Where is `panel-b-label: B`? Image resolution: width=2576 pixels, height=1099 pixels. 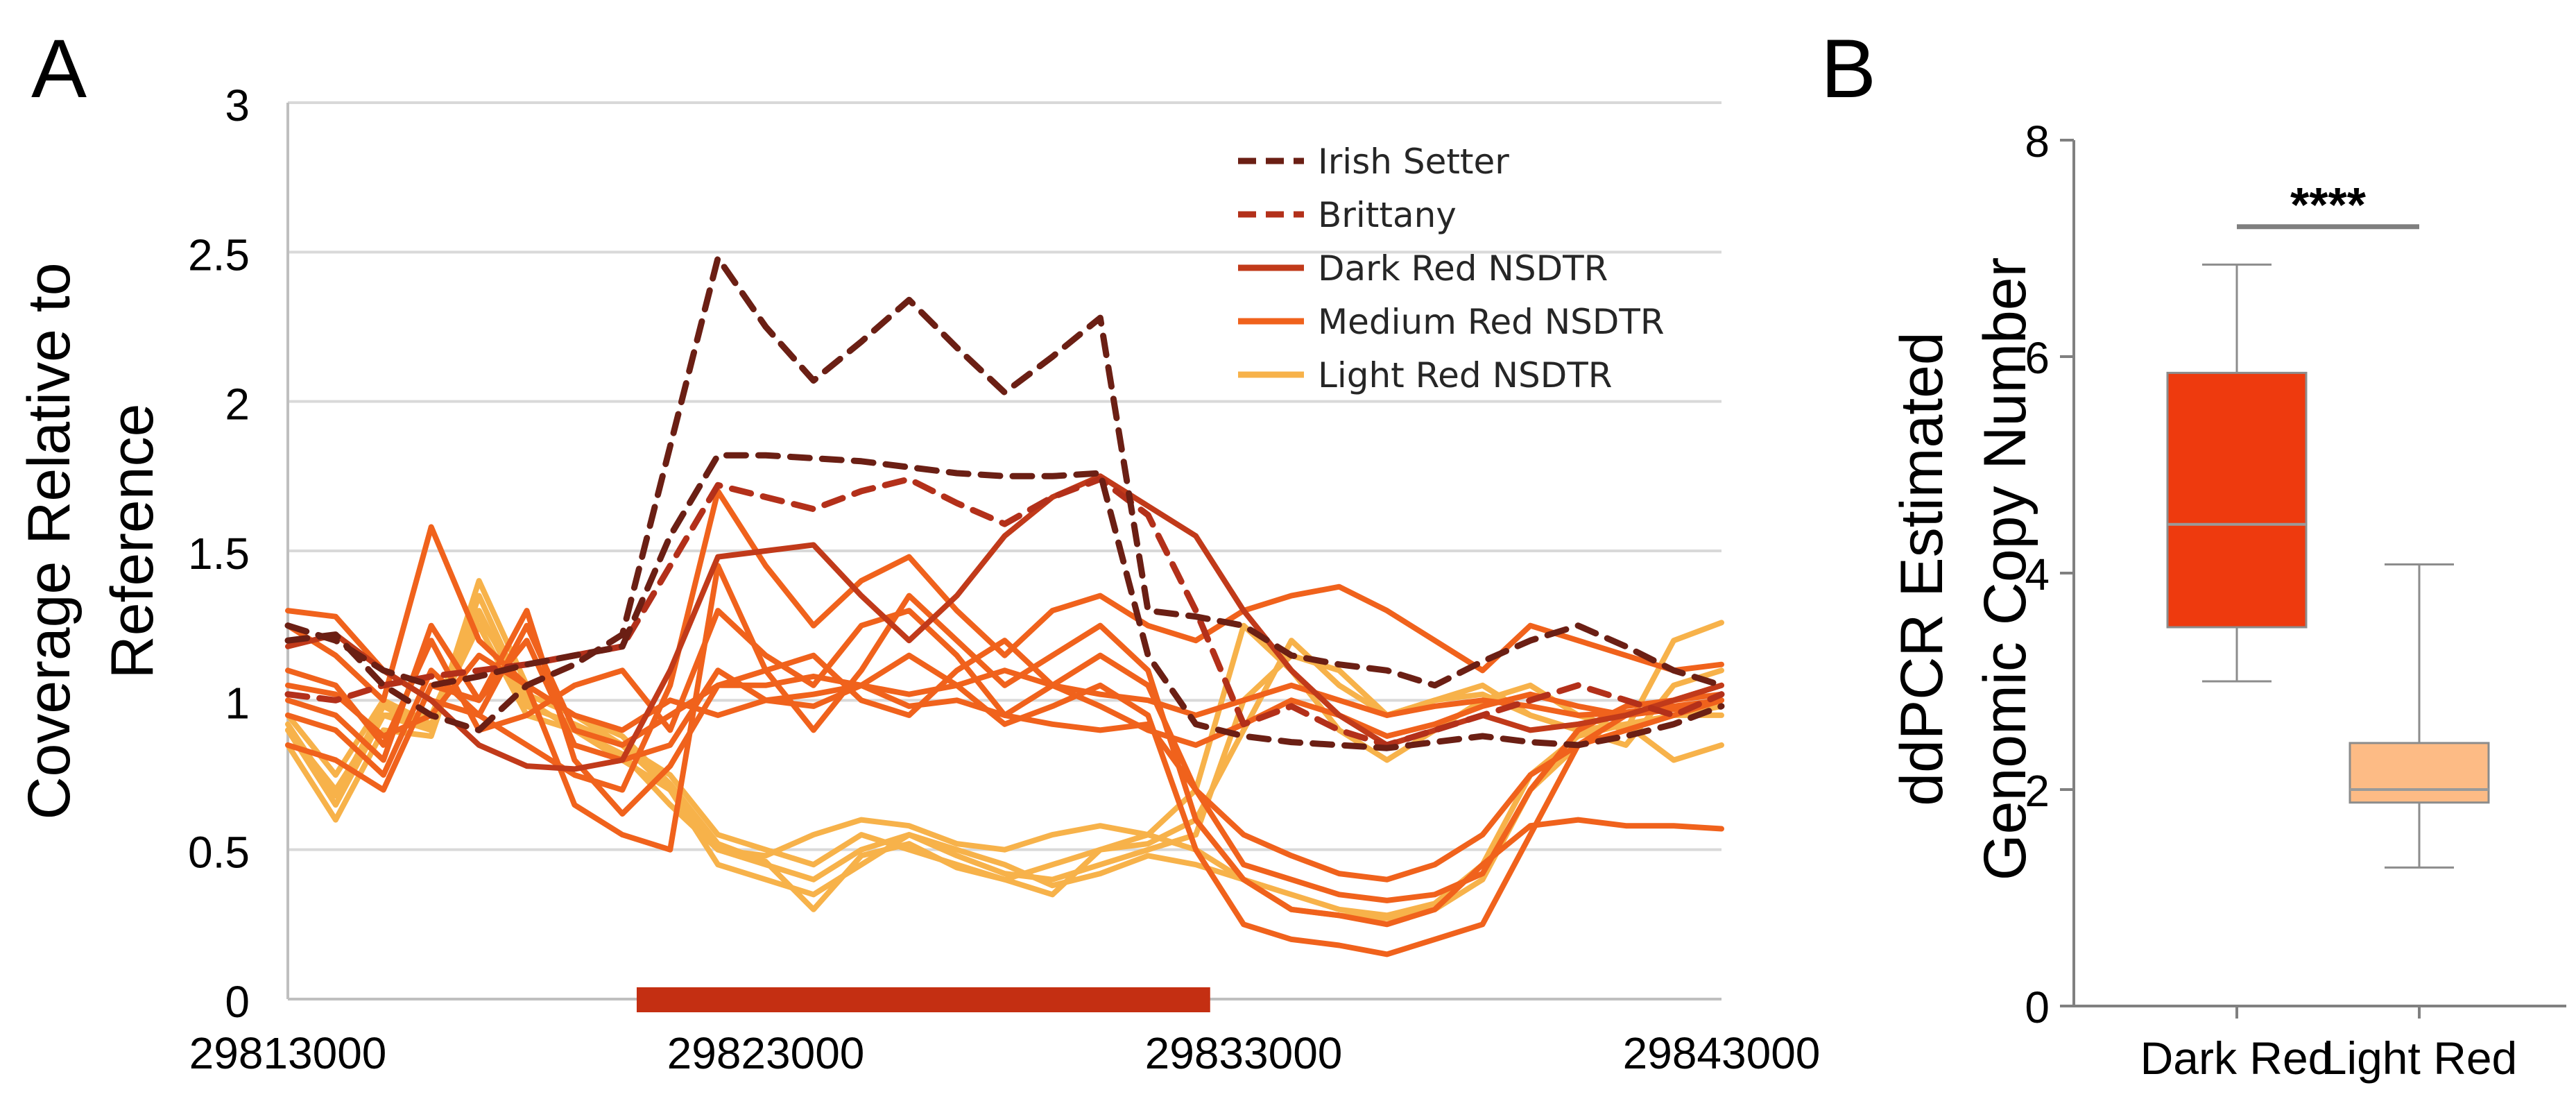
panel-b-label: B is located at coordinates (1848, 68).